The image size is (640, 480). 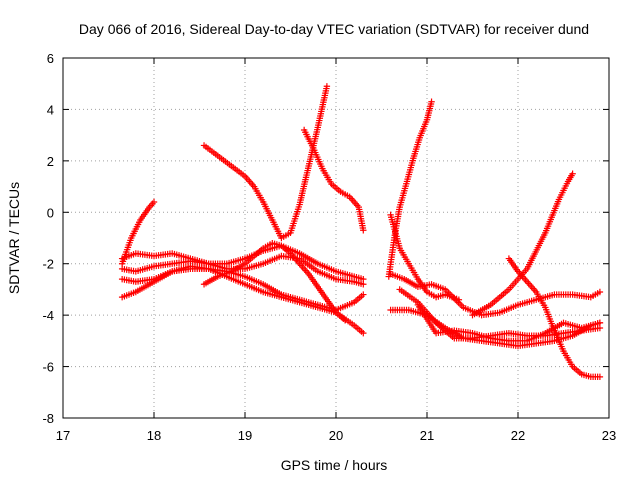 I want to click on x-tick-label: 23, so click(x=609, y=435).